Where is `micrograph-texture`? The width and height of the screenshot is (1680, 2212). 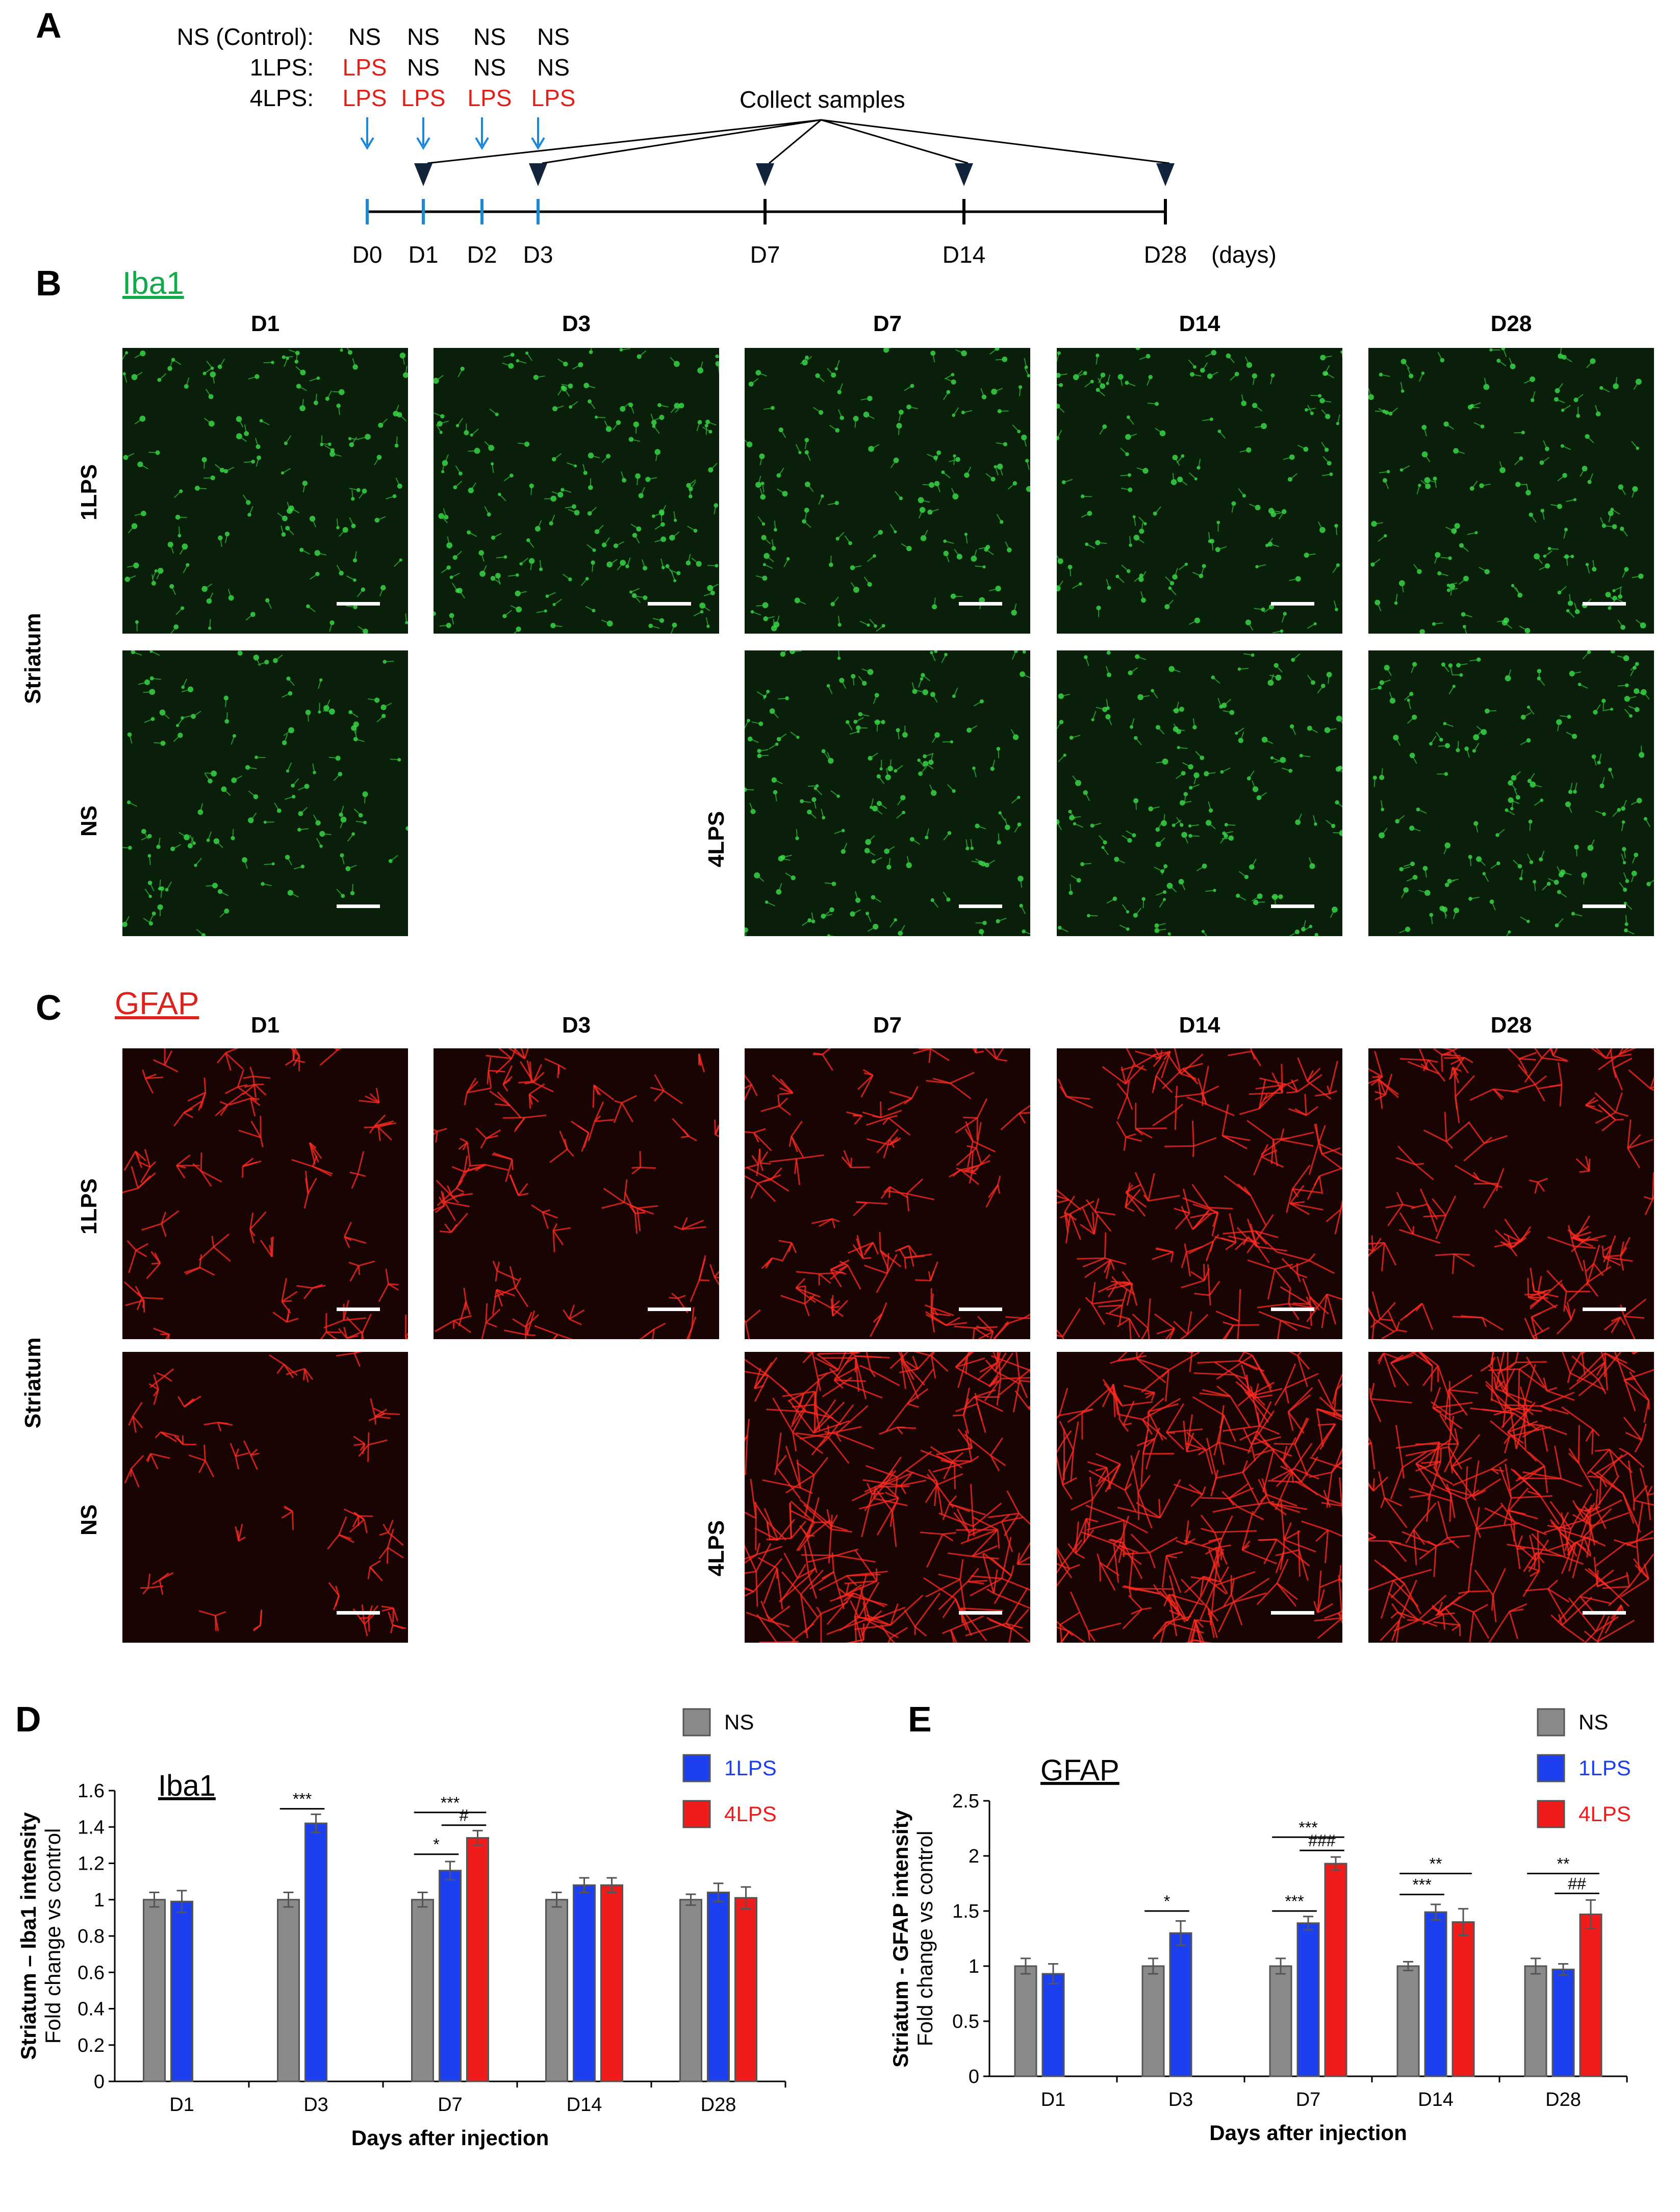 micrograph-texture is located at coordinates (576, 491).